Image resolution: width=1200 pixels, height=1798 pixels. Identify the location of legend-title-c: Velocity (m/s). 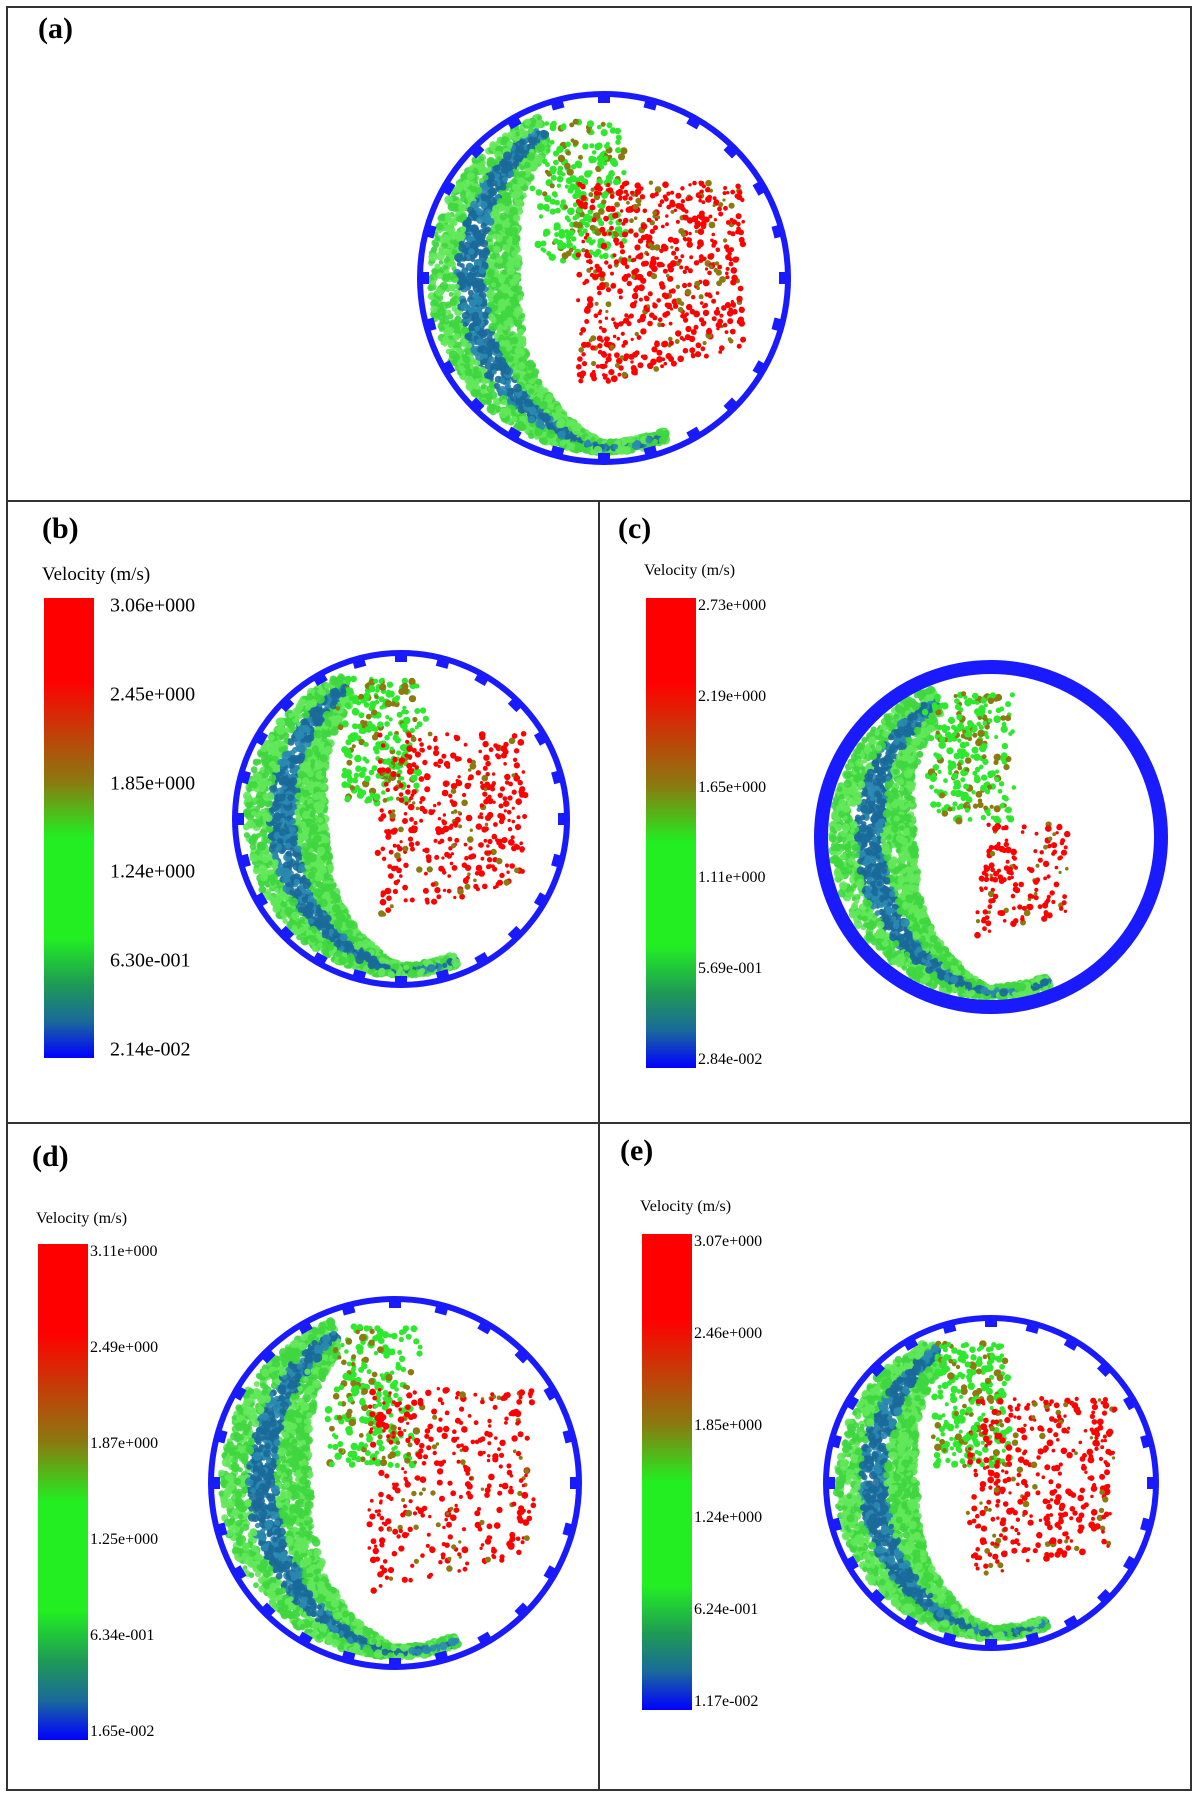
(690, 570).